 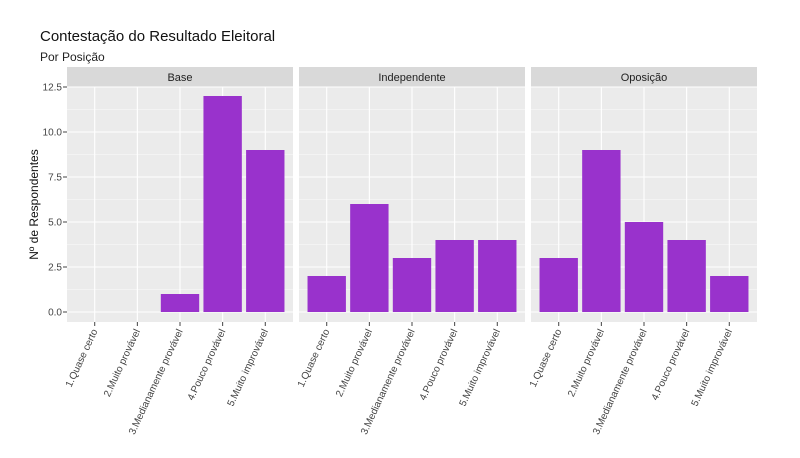 I want to click on y-tick-label: 2.5, so click(x=55, y=268).